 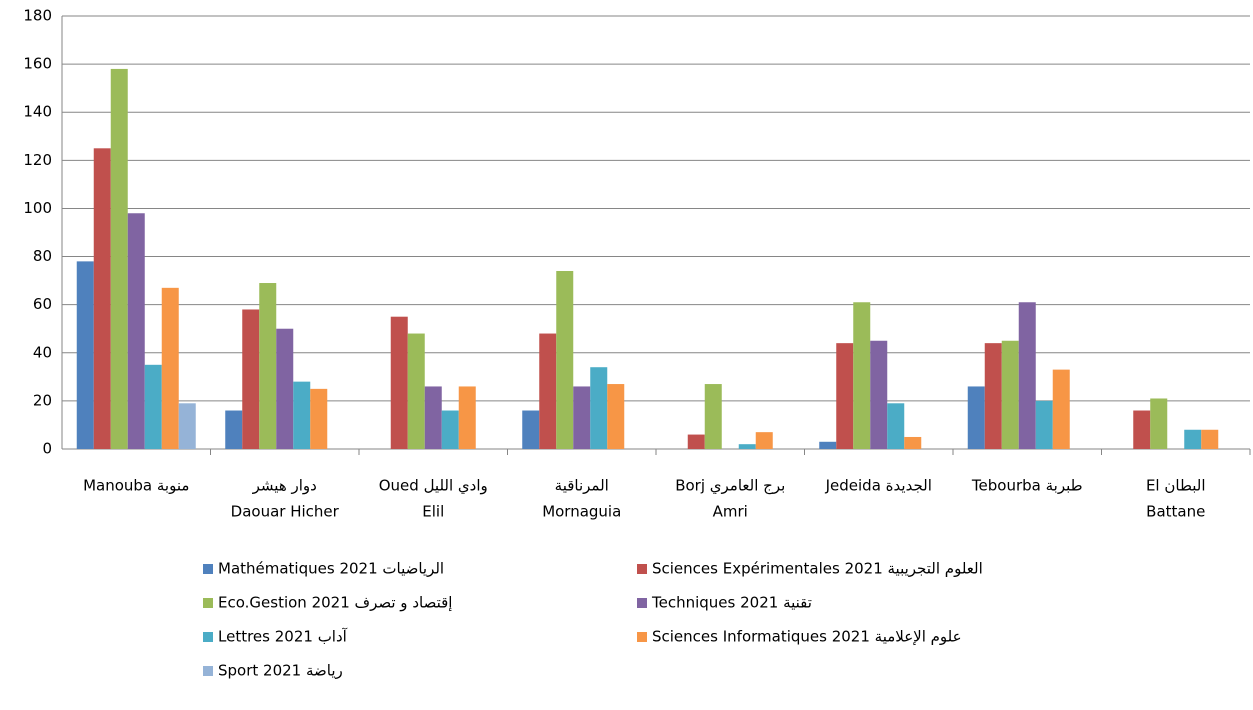 I want to click on x-tick-label: Manouba منوبة, so click(x=136, y=486).